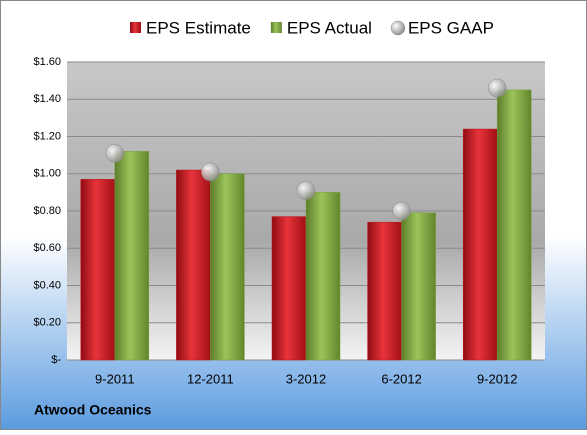 This screenshot has height=435, width=587. I want to click on x-tick-label: 9-2012, so click(497, 378).